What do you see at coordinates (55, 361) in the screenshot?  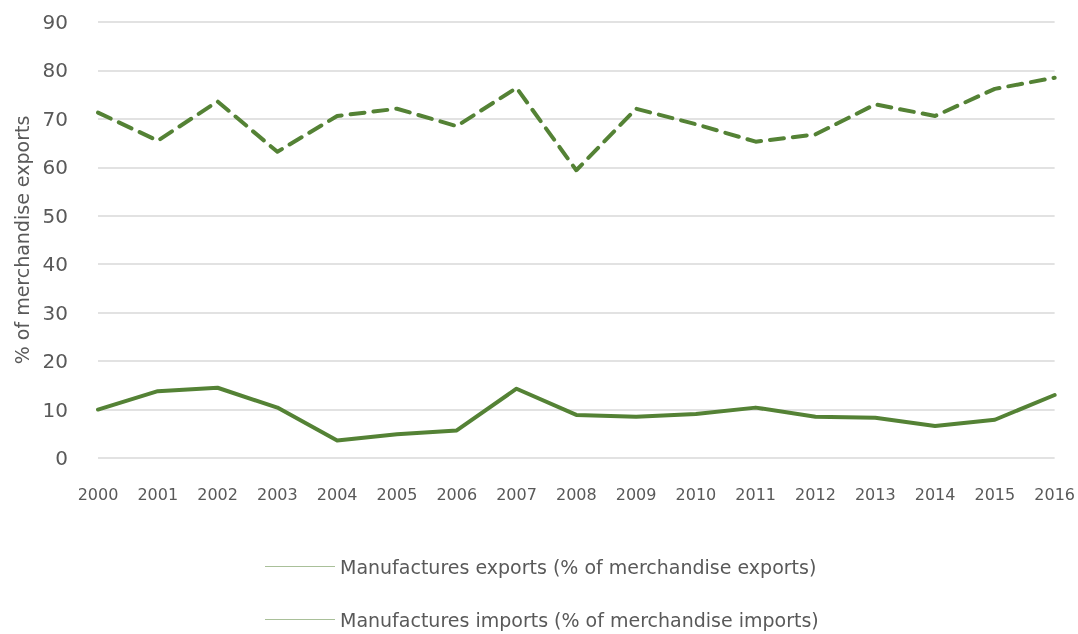 I see `y-tick-label: 20` at bounding box center [55, 361].